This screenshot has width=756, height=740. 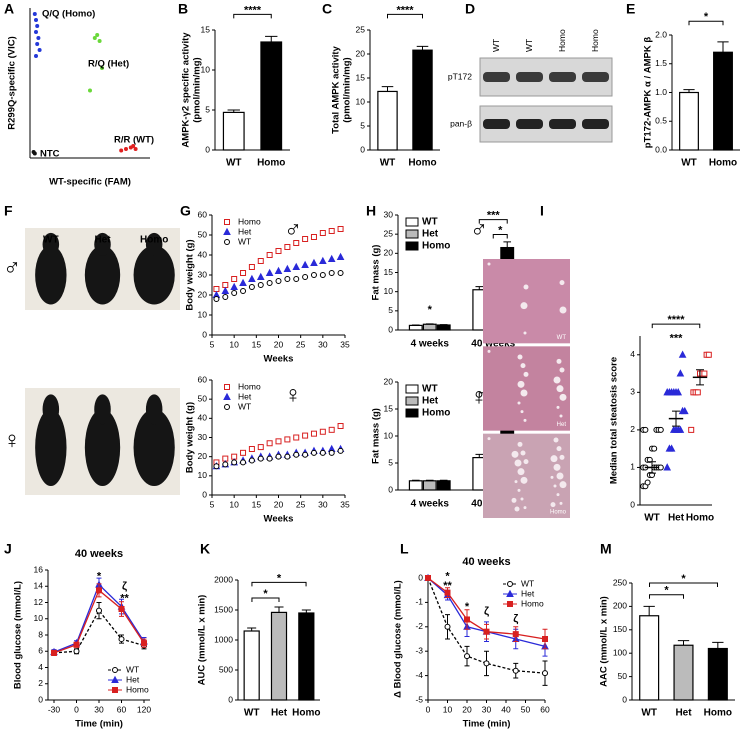 I want to click on y-tick-label: 500, so click(x=226, y=669).